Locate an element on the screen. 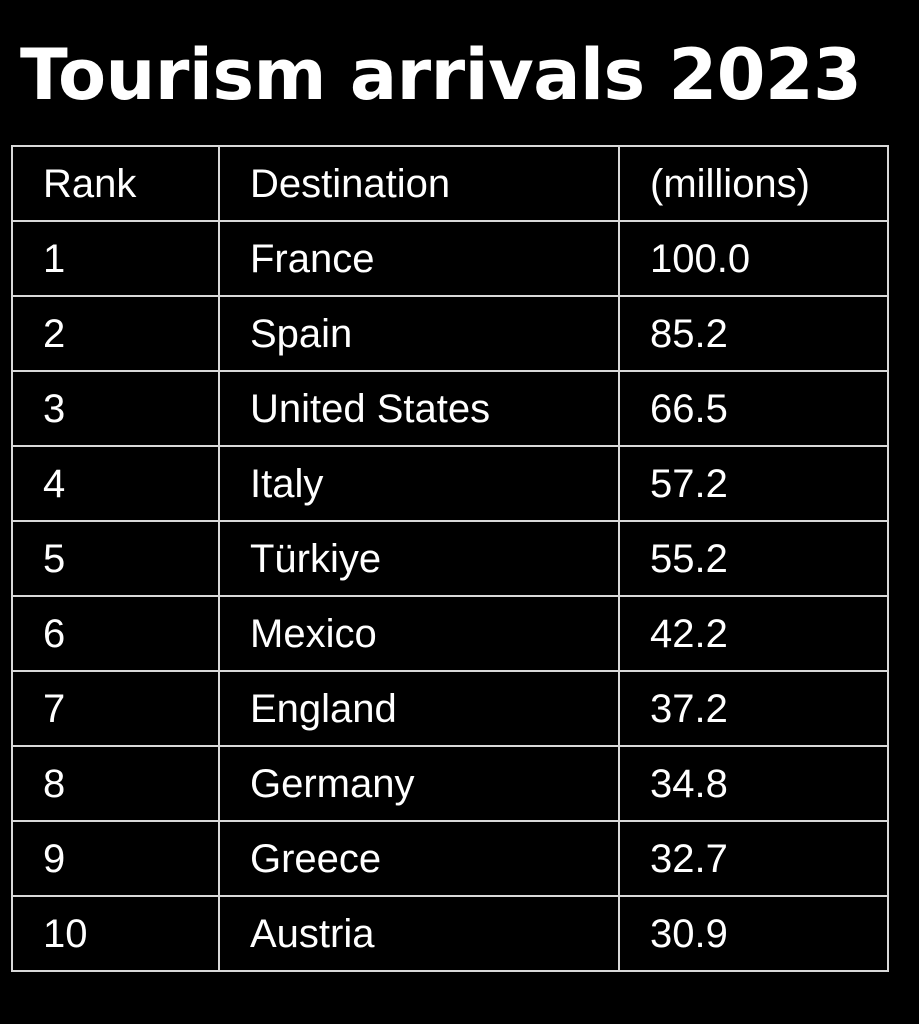 This screenshot has height=1024, width=919. destination-cell: Italy is located at coordinates (419, 483).